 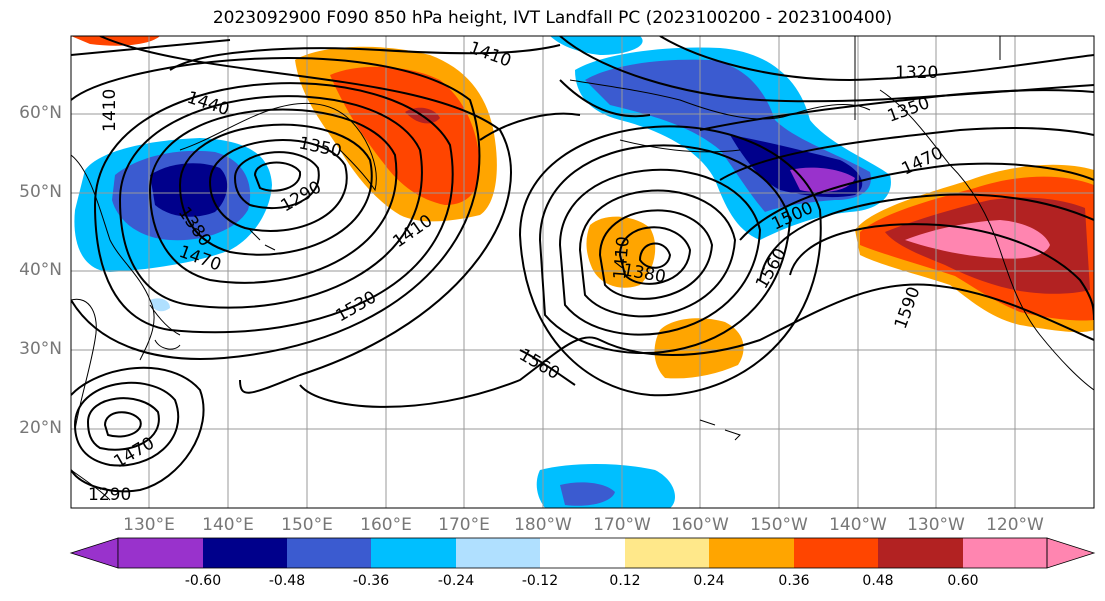 What do you see at coordinates (858, 525) in the screenshot?
I see `lon-label: 140°W` at bounding box center [858, 525].